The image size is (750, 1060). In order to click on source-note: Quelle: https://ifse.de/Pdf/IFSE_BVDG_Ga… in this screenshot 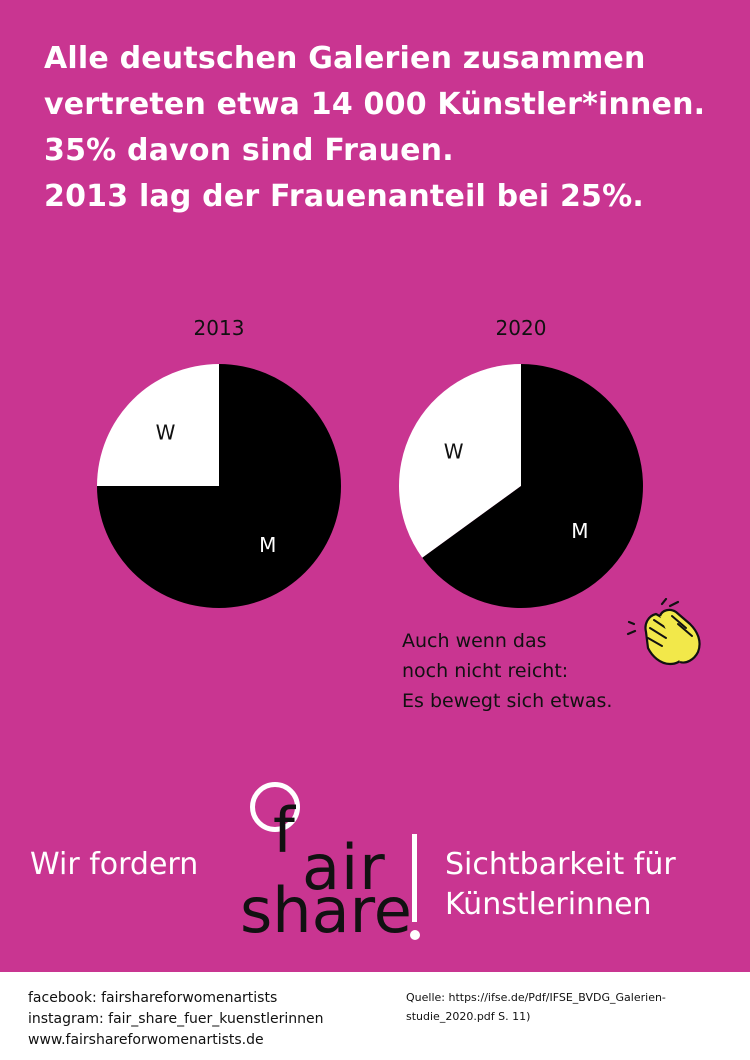, I will do `click(566, 1007)`.